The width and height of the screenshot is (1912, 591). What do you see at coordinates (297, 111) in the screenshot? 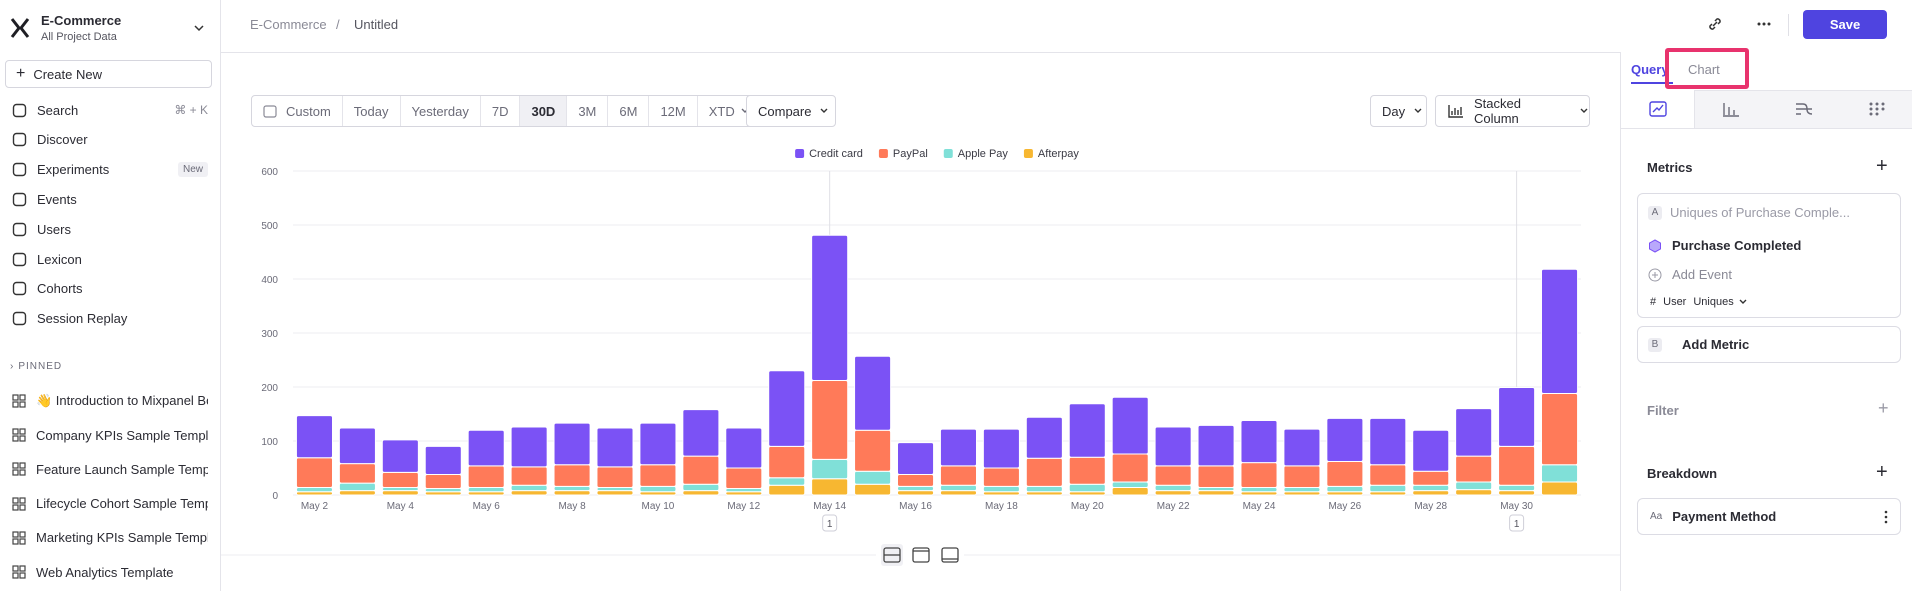
I see `range-option: Custom` at bounding box center [297, 111].